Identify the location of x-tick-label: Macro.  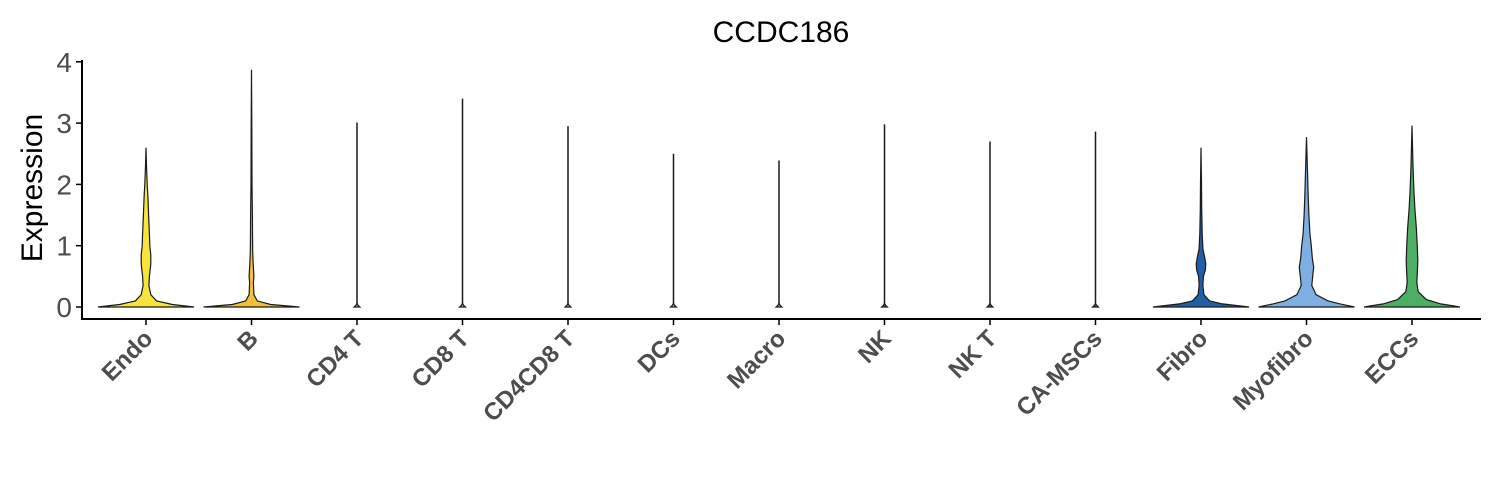
(756, 359).